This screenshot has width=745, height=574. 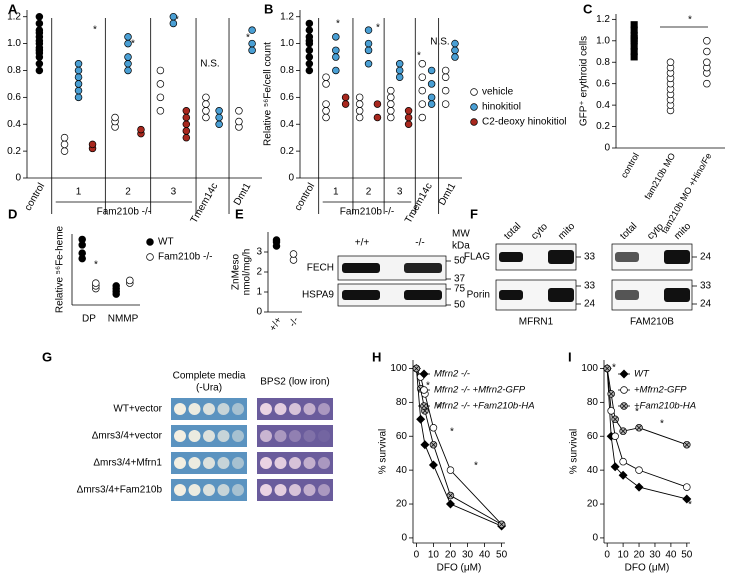 What do you see at coordinates (624, 406) in the screenshot?
I see `legend-marker-cross` at bounding box center [624, 406].